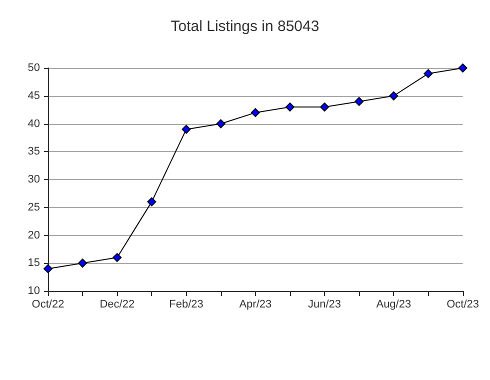 The width and height of the screenshot is (490, 380). Describe the element at coordinates (325, 304) in the screenshot. I see `x-tick-label: Jun/23` at that location.